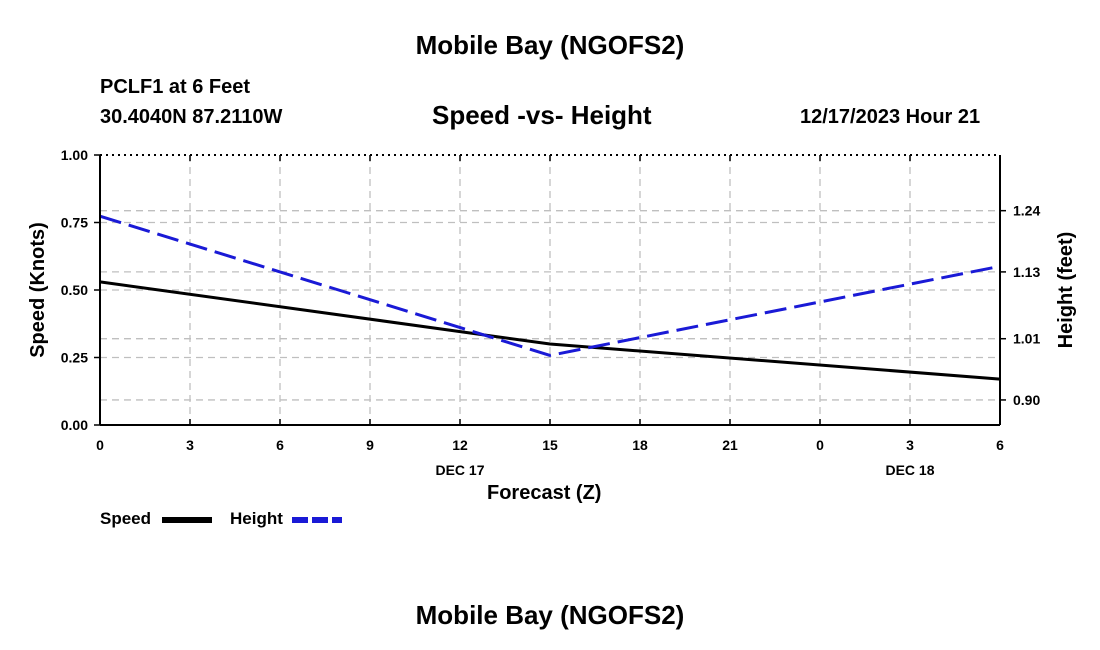  What do you see at coordinates (256, 518) in the screenshot?
I see `legend-height-label: Height` at bounding box center [256, 518].